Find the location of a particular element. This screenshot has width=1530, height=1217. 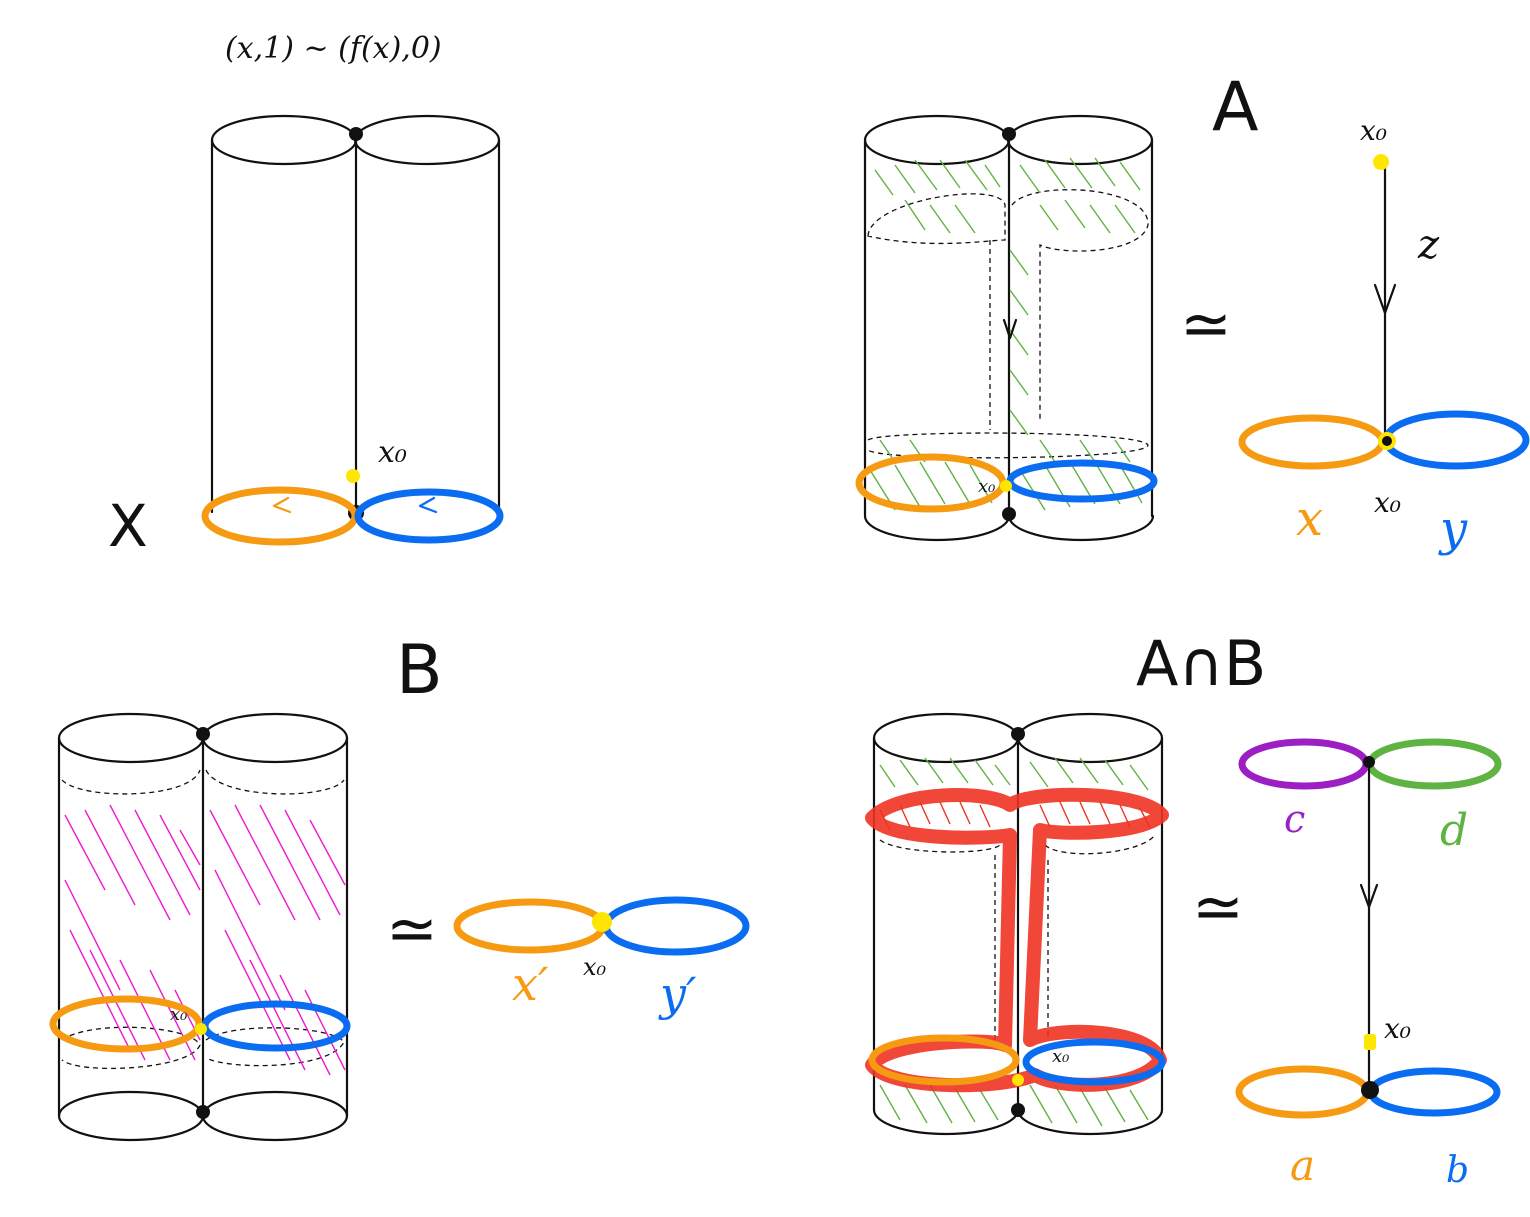

graph-b: x₀ x′ y′ is located at coordinates (601, 958).